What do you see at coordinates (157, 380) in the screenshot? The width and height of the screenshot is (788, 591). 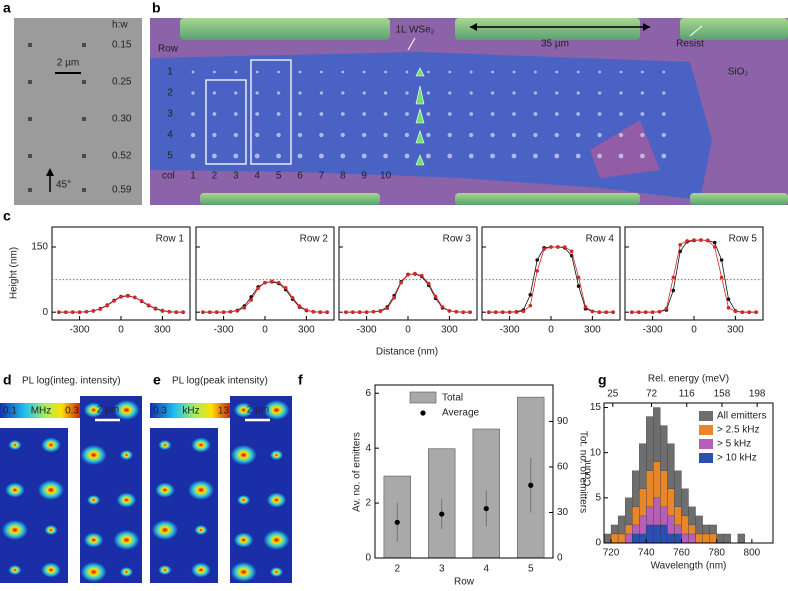 I see `panel-label: e` at bounding box center [157, 380].